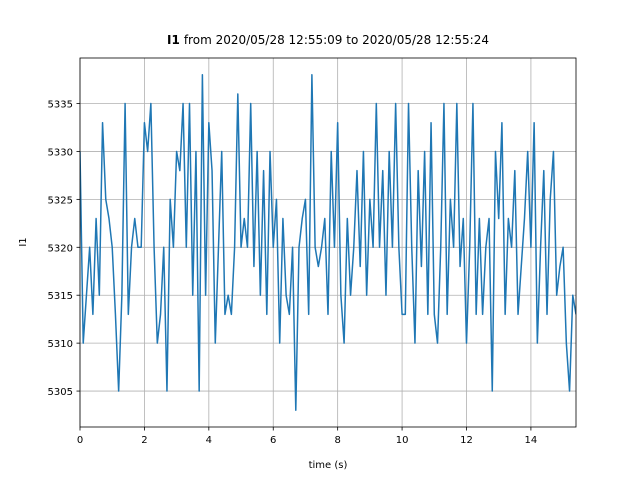 Image resolution: width=640 pixels, height=480 pixels. Describe the element at coordinates (144, 440) in the screenshot. I see `x-tick-label: 2` at that location.